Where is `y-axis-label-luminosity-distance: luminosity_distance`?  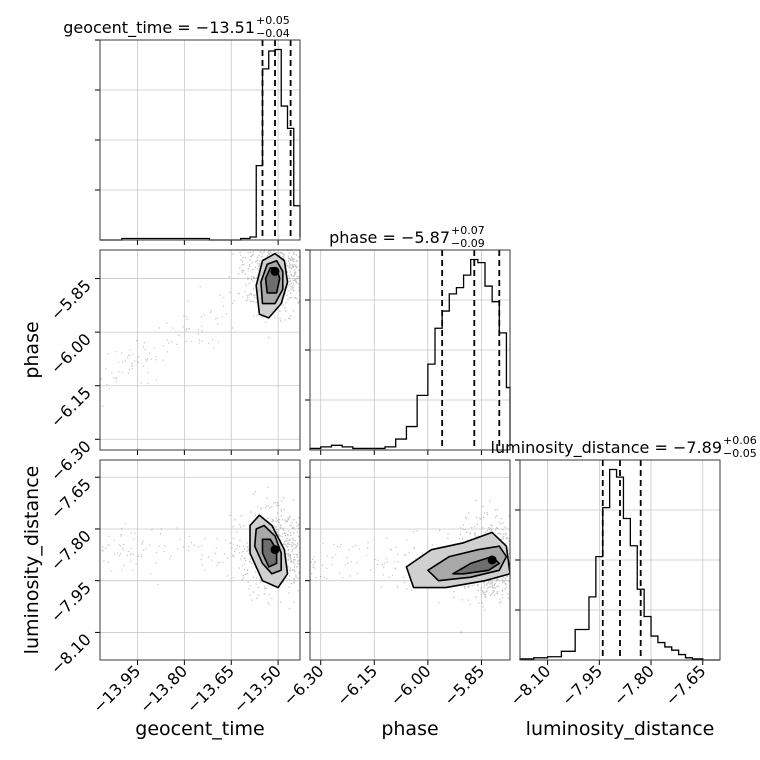
y-axis-label-luminosity-distance: luminosity_distance is located at coordinates (32, 560).